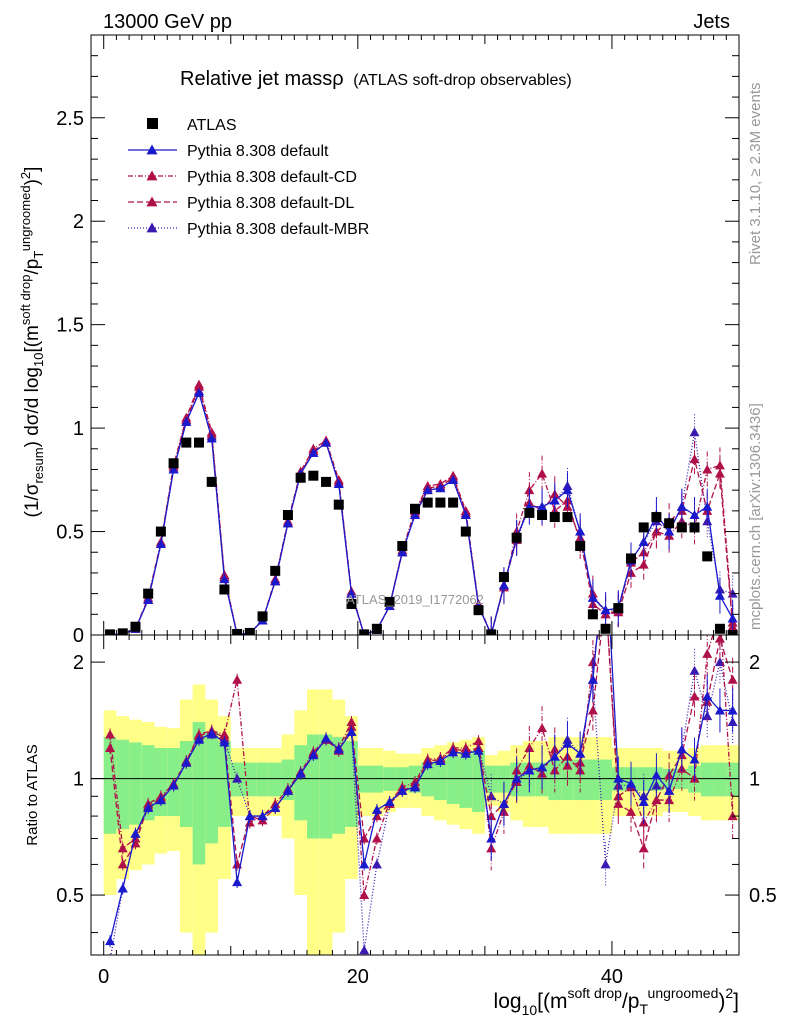 The image size is (786, 1024). Describe the element at coordinates (755, 174) in the screenshot. I see `side-label-top: Rivet 3.1.10, ≥ 2.3M events` at that location.